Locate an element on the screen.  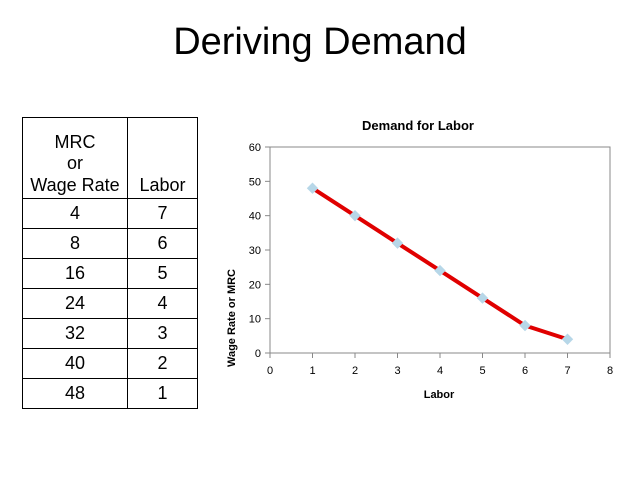
y-tick-label: 40 is located at coordinates (255, 217).